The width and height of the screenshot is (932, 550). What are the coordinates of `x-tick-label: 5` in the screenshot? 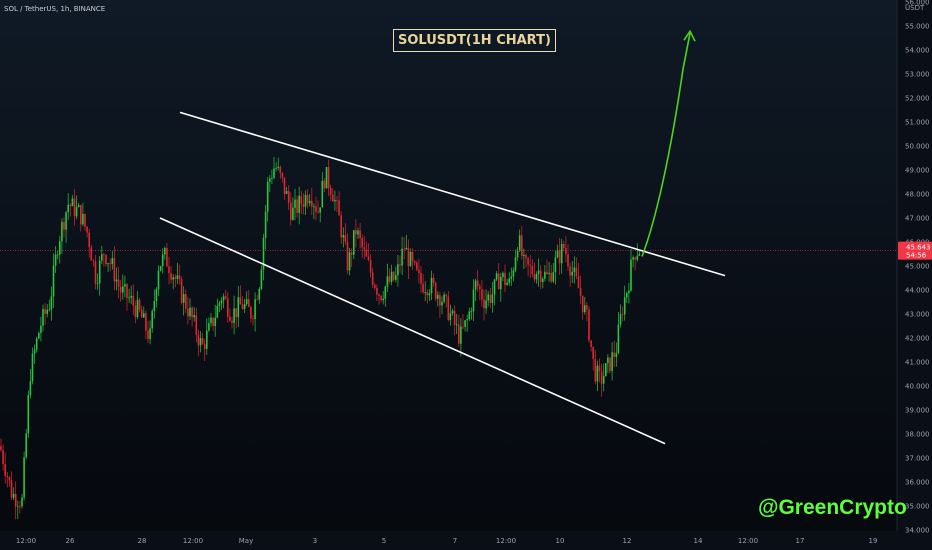 It's located at (384, 541).